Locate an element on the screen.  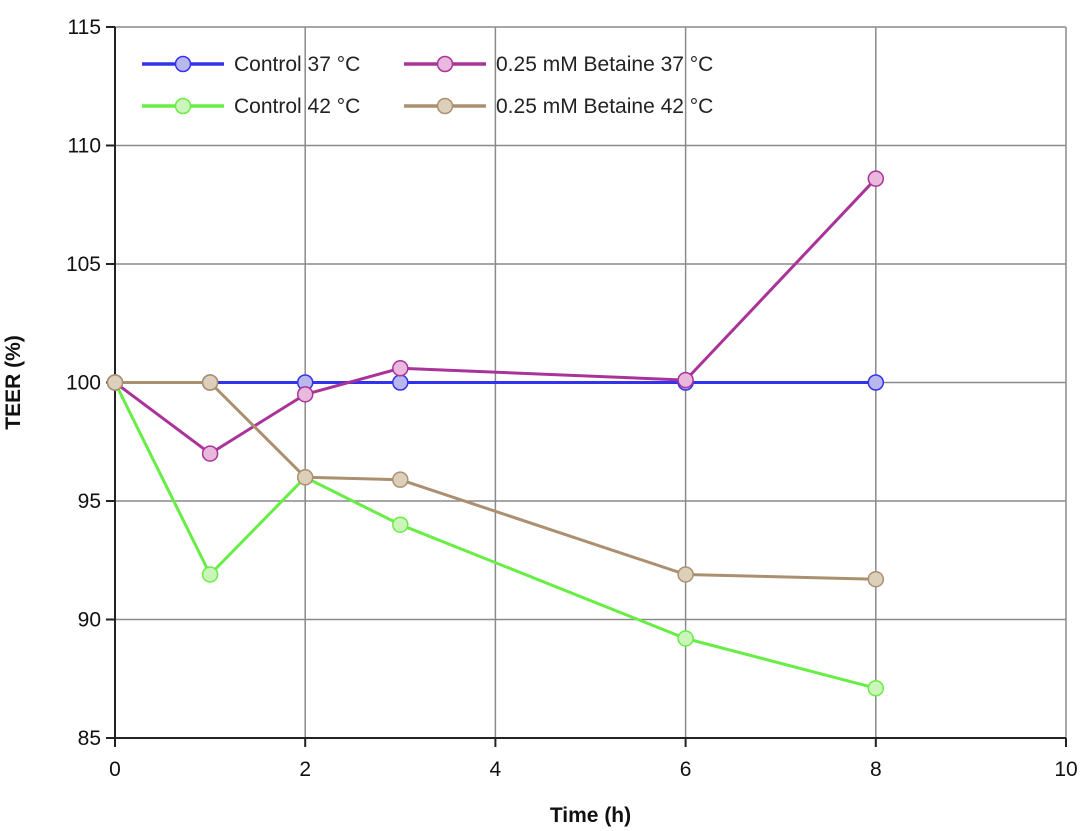
x-tick-label: 10 is located at coordinates (1065, 769).